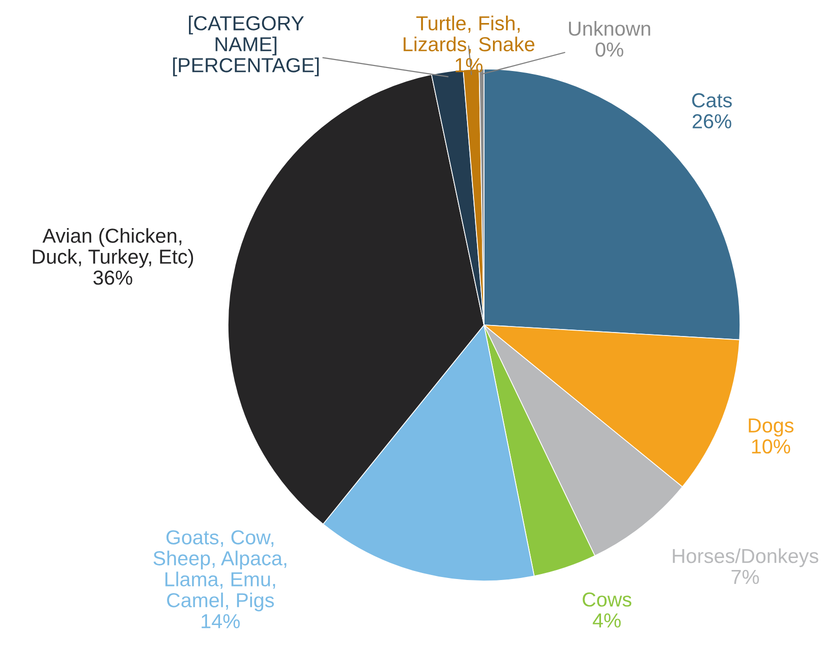  I want to click on slice-label: Horses/Donkeys, so click(745, 558).